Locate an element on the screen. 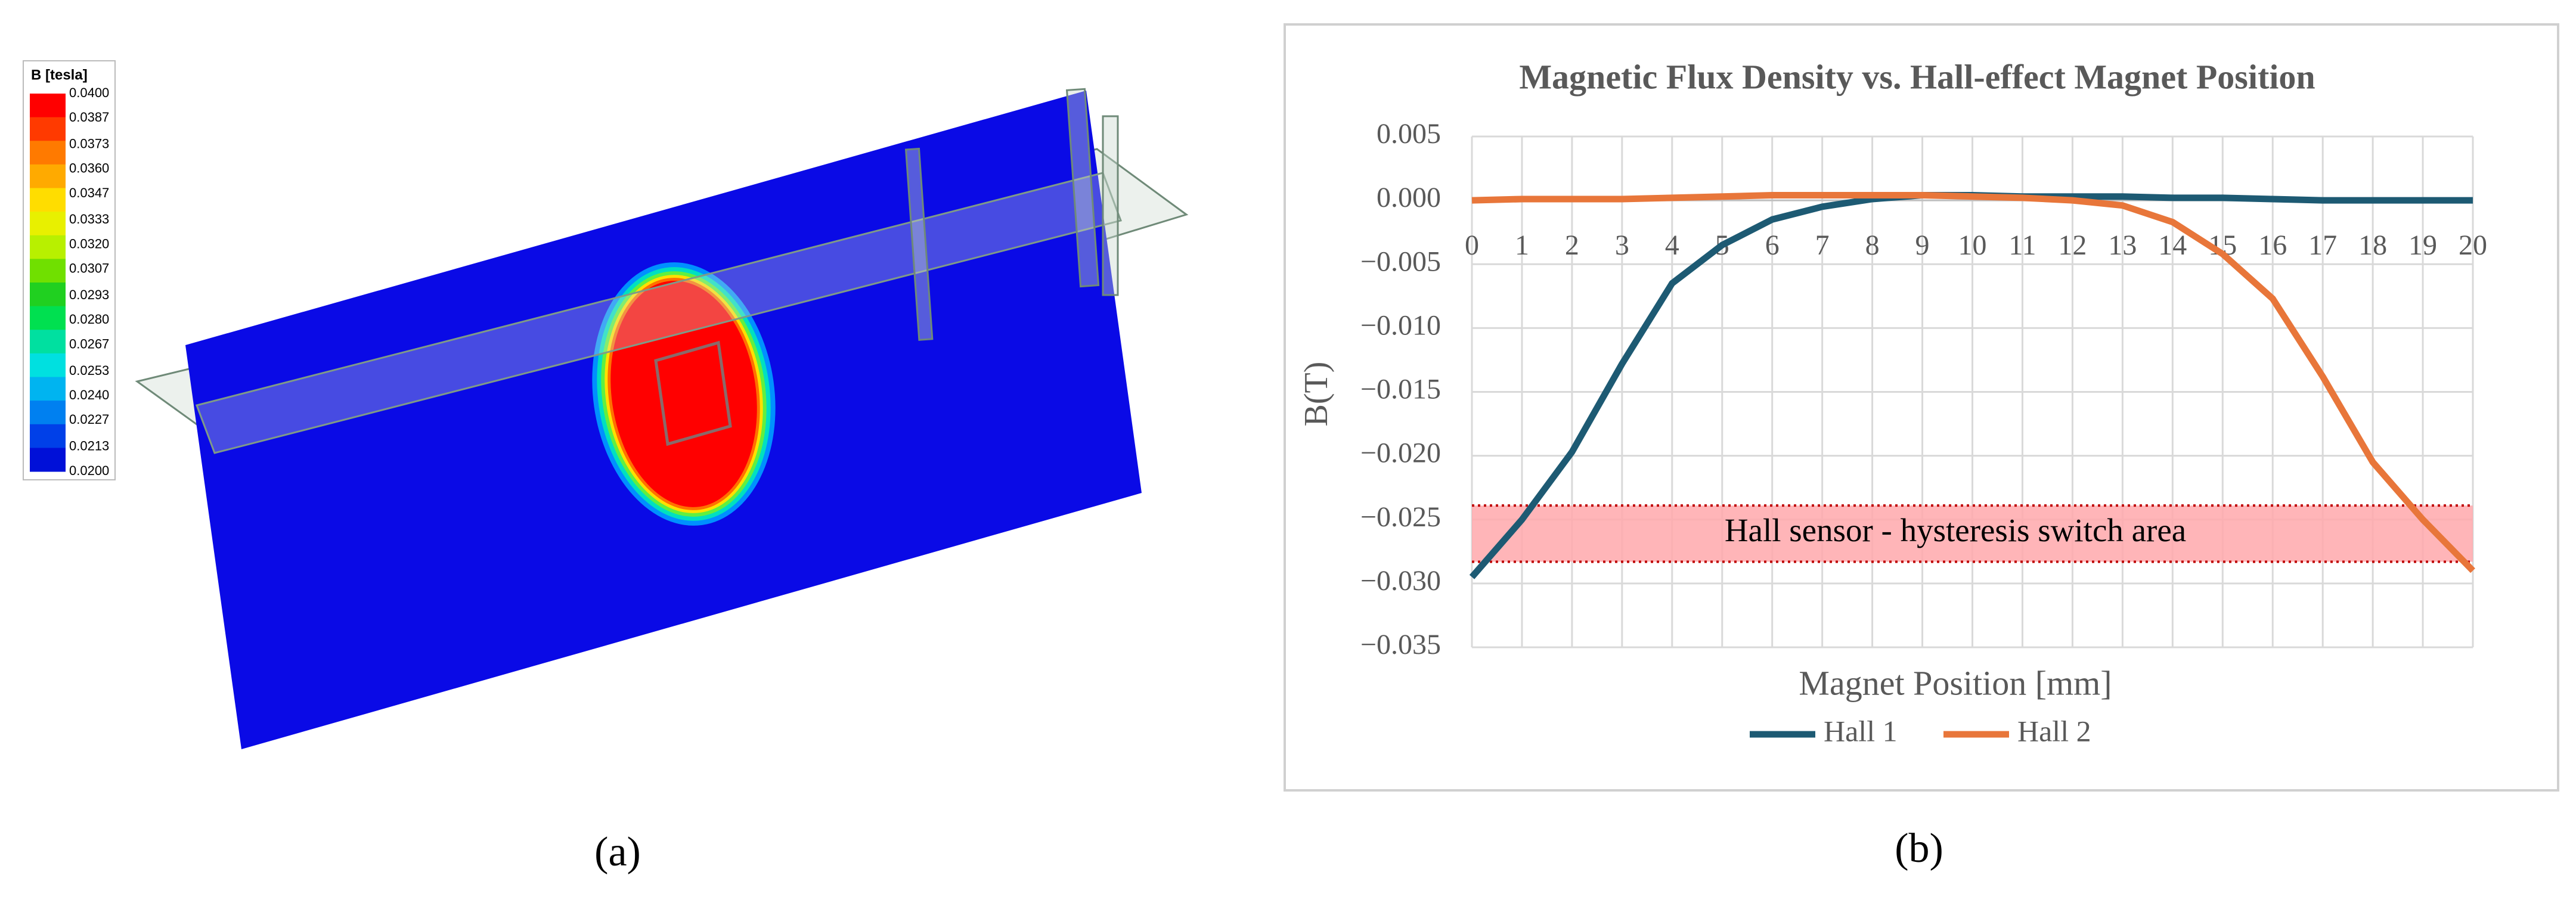 This screenshot has height=903, width=2576. colorbar-tick-label: 0.0333 is located at coordinates (89, 219).